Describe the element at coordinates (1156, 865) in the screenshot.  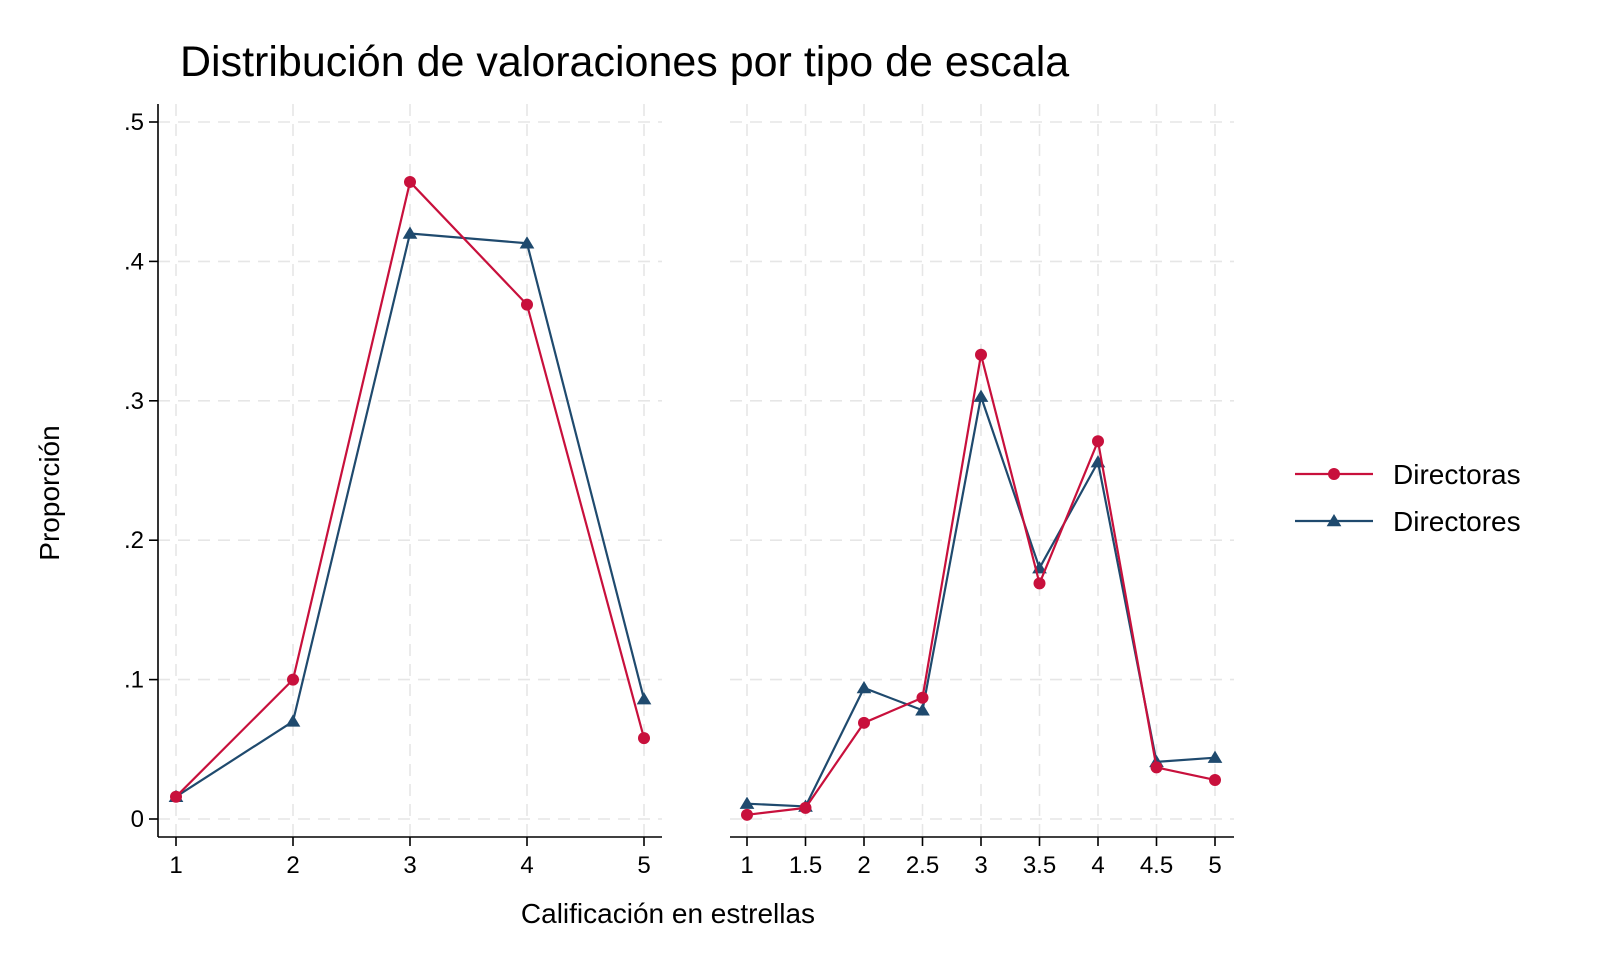
I see `x-tick-label: 4.5` at that location.